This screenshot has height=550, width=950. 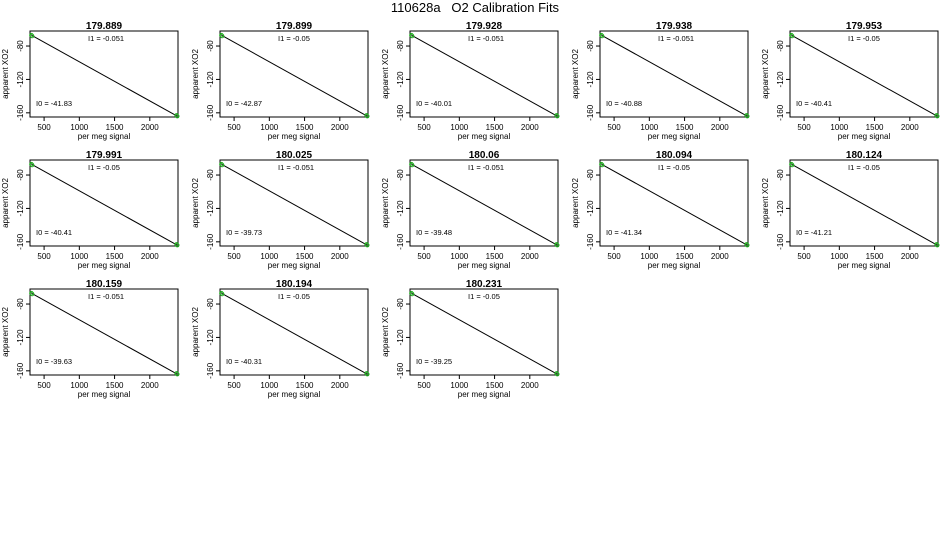 I want to click on panel-title: 179.938, so click(x=674, y=26).